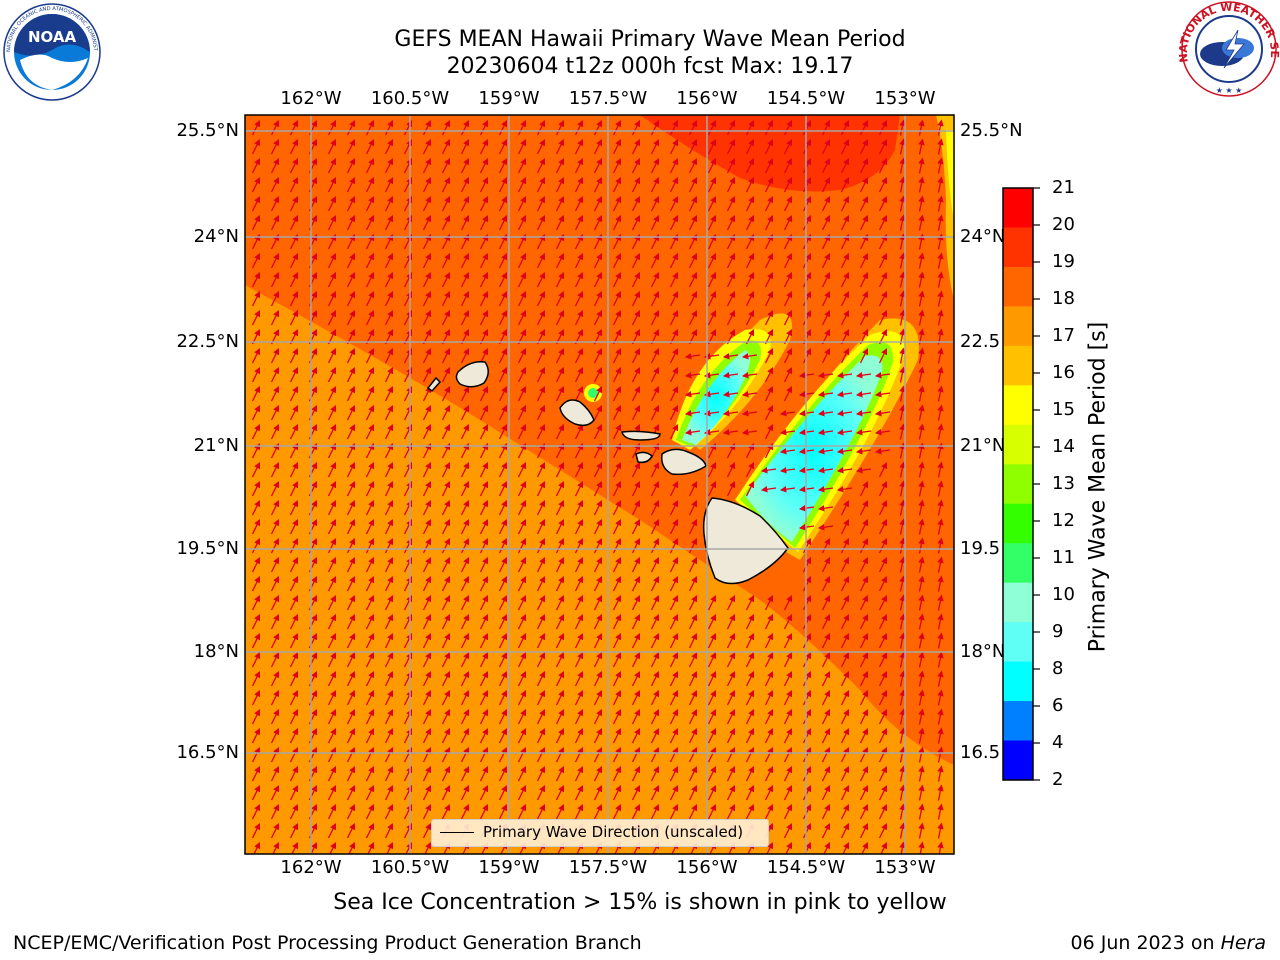 The width and height of the screenshot is (1280, 960). Describe the element at coordinates (1063, 298) in the screenshot. I see `colorbar-tick-label: 18` at that location.